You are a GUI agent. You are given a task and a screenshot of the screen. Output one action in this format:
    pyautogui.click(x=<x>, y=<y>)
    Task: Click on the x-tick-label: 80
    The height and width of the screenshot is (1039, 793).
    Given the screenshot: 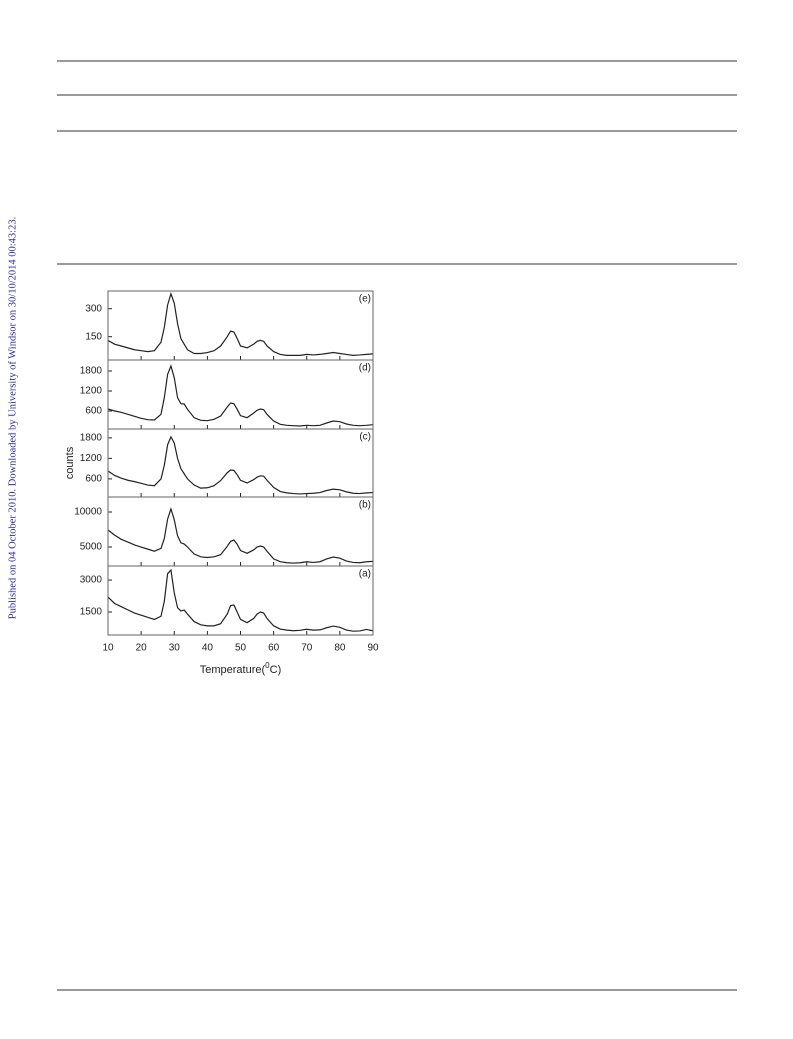 What is the action you would take?
    pyautogui.click(x=340, y=648)
    